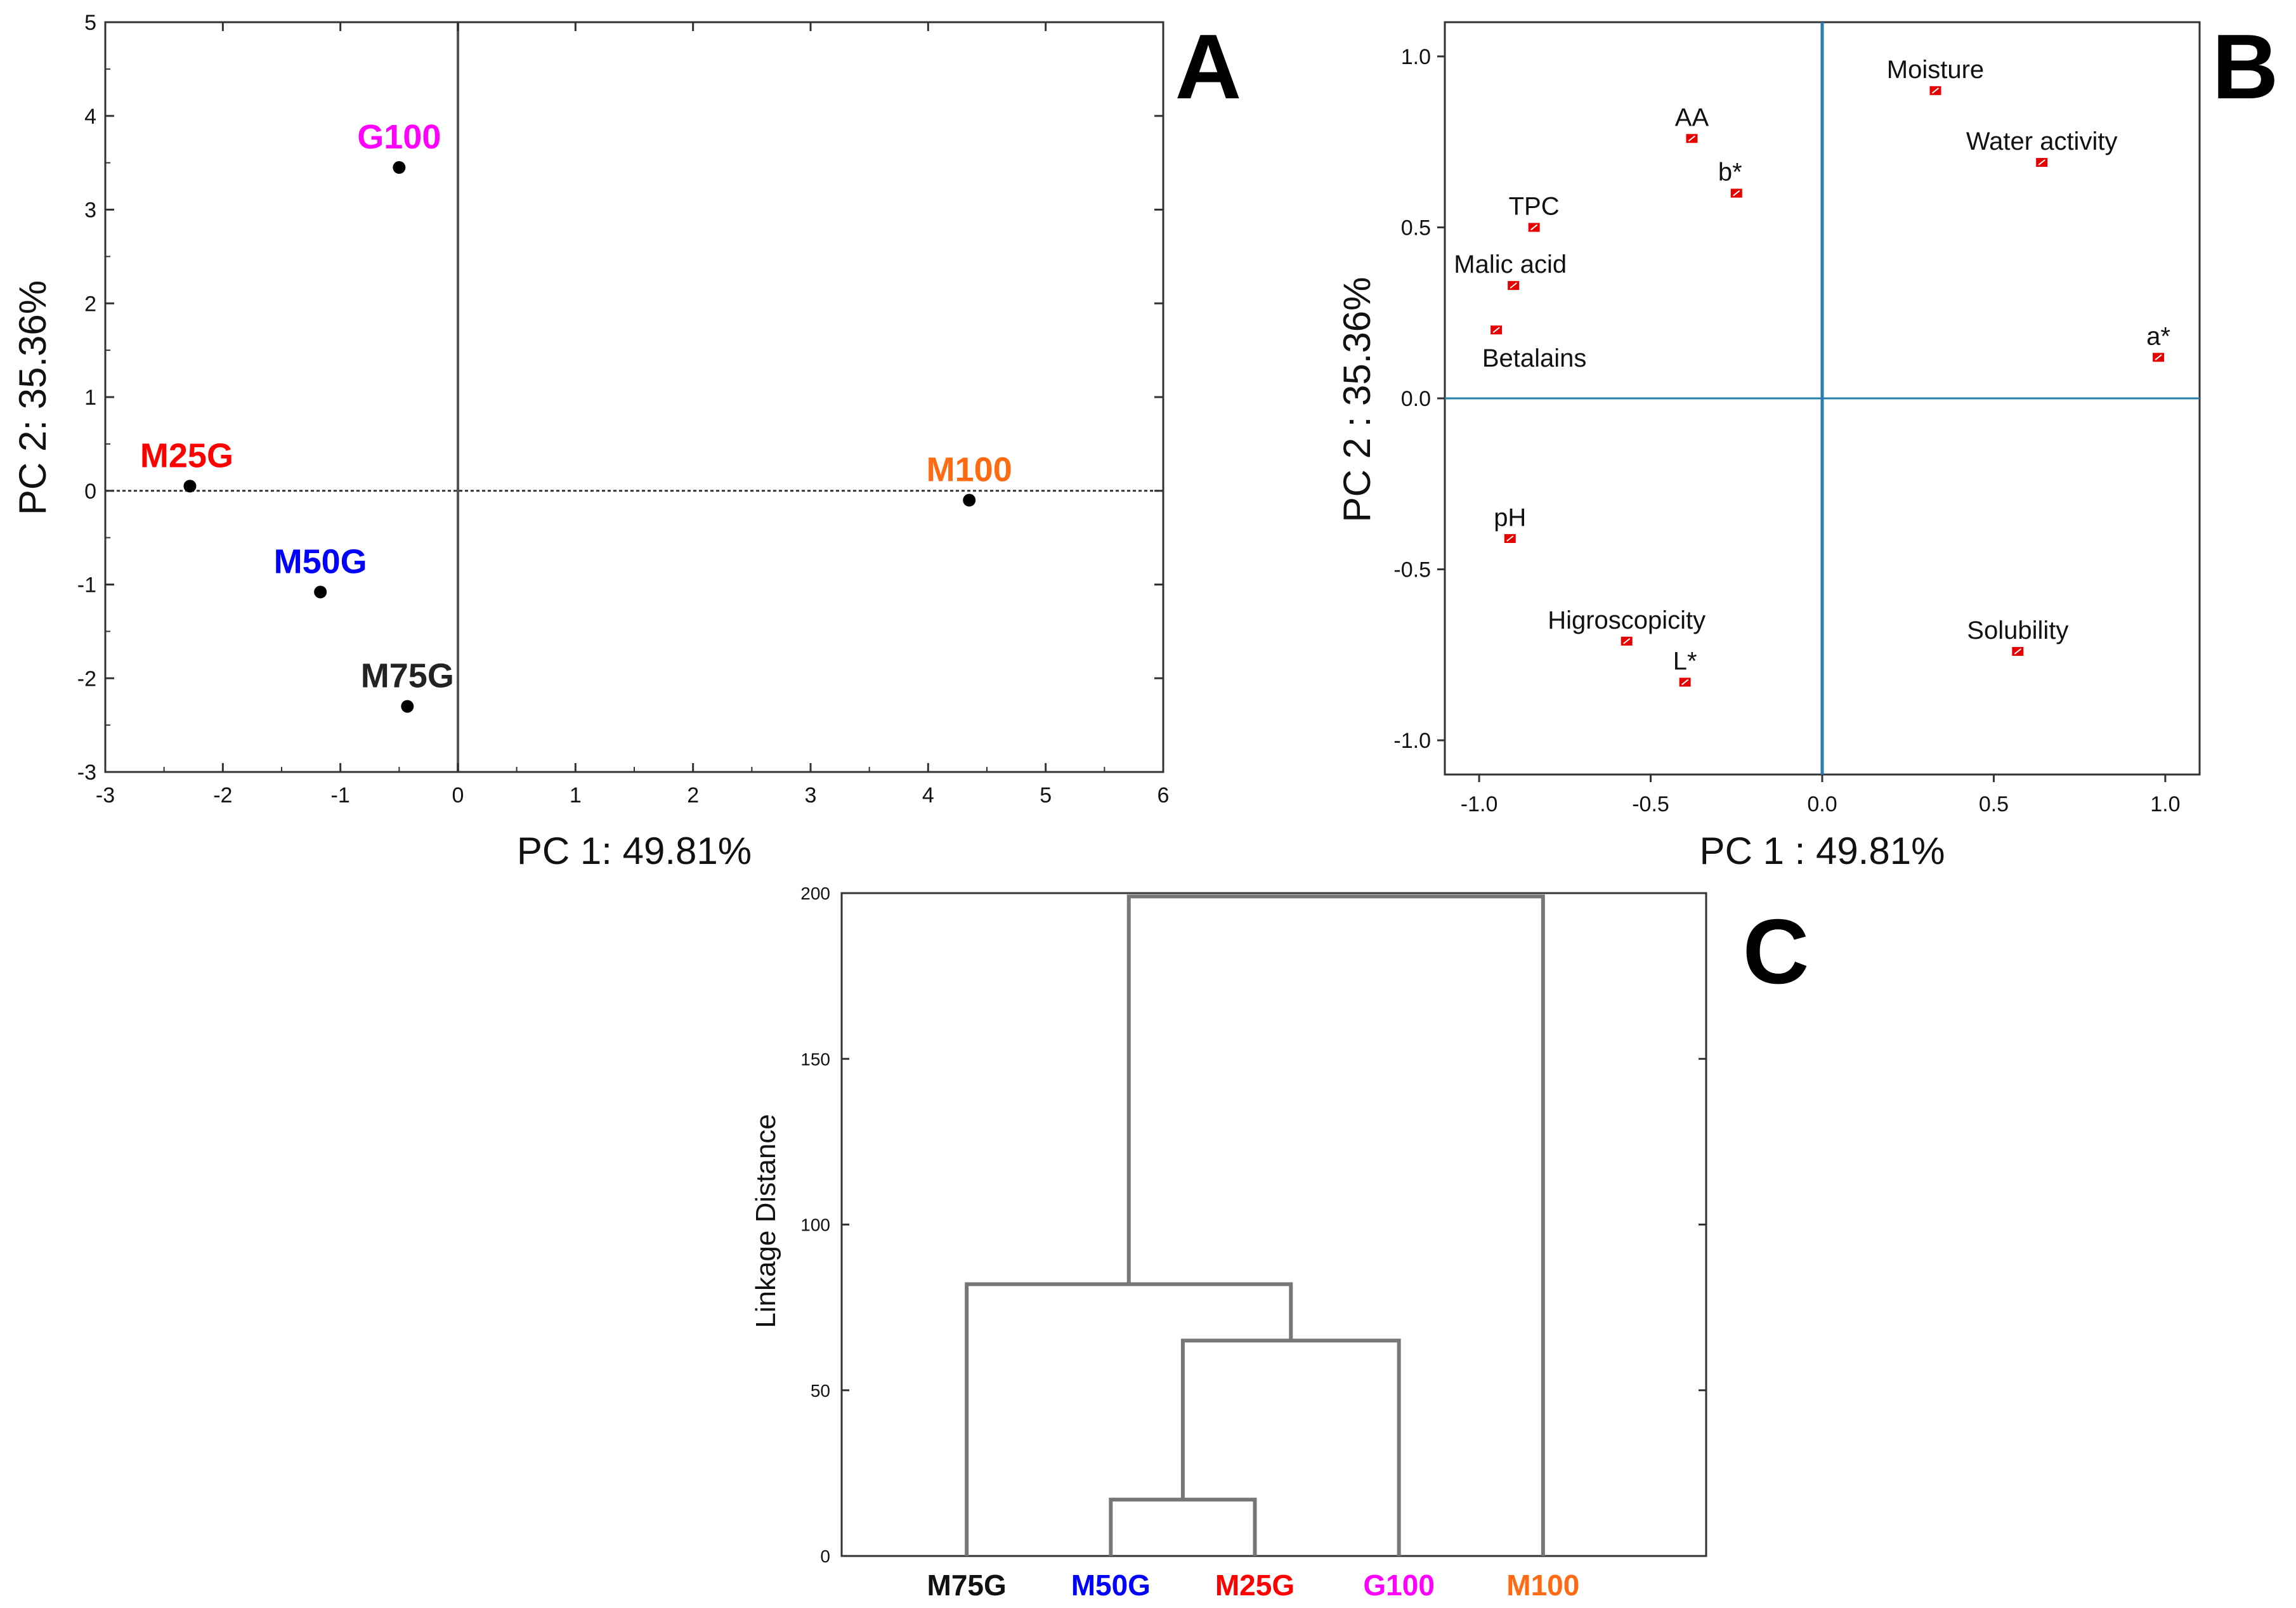  I want to click on panel-b-point-label-aa: AA, so click(1692, 117).